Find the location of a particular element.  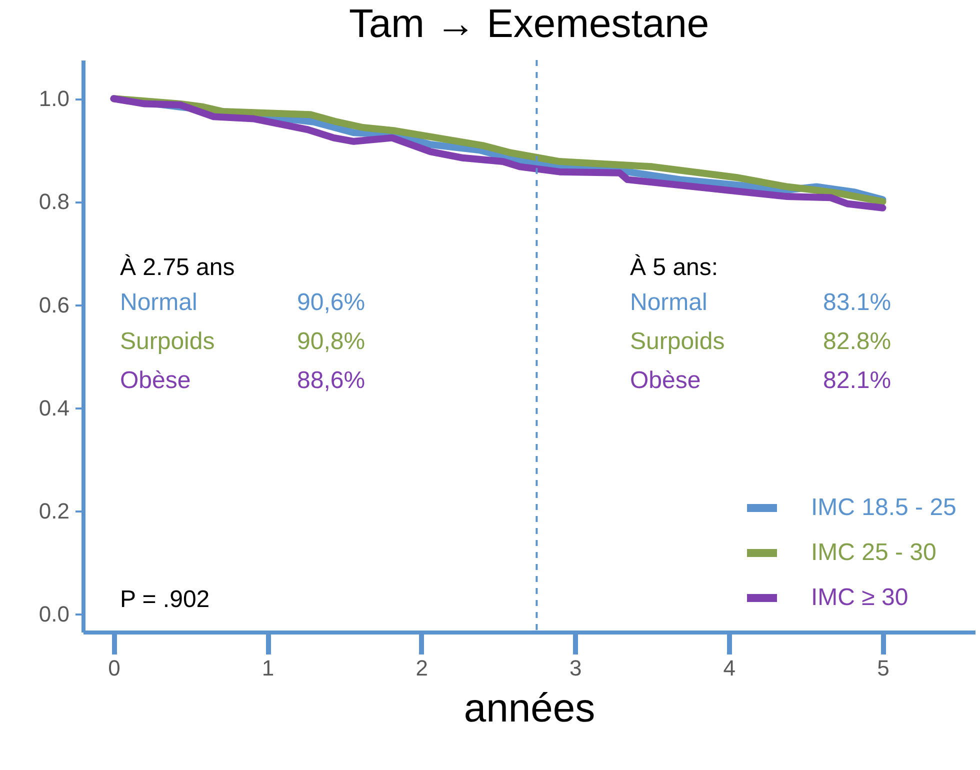

annotation: À 5 ans: is located at coordinates (674, 267).